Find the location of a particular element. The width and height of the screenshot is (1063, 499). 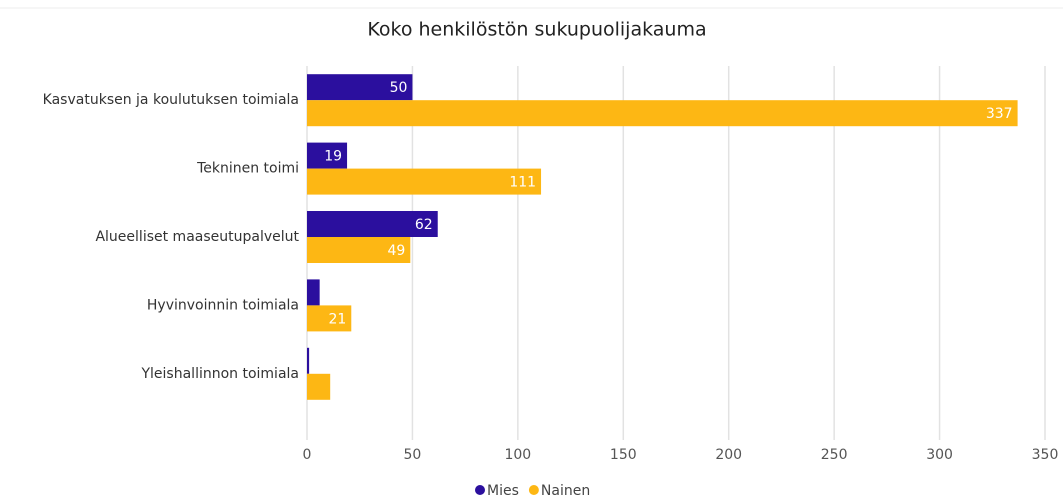

x-tick-label: 300 is located at coordinates (939, 455).